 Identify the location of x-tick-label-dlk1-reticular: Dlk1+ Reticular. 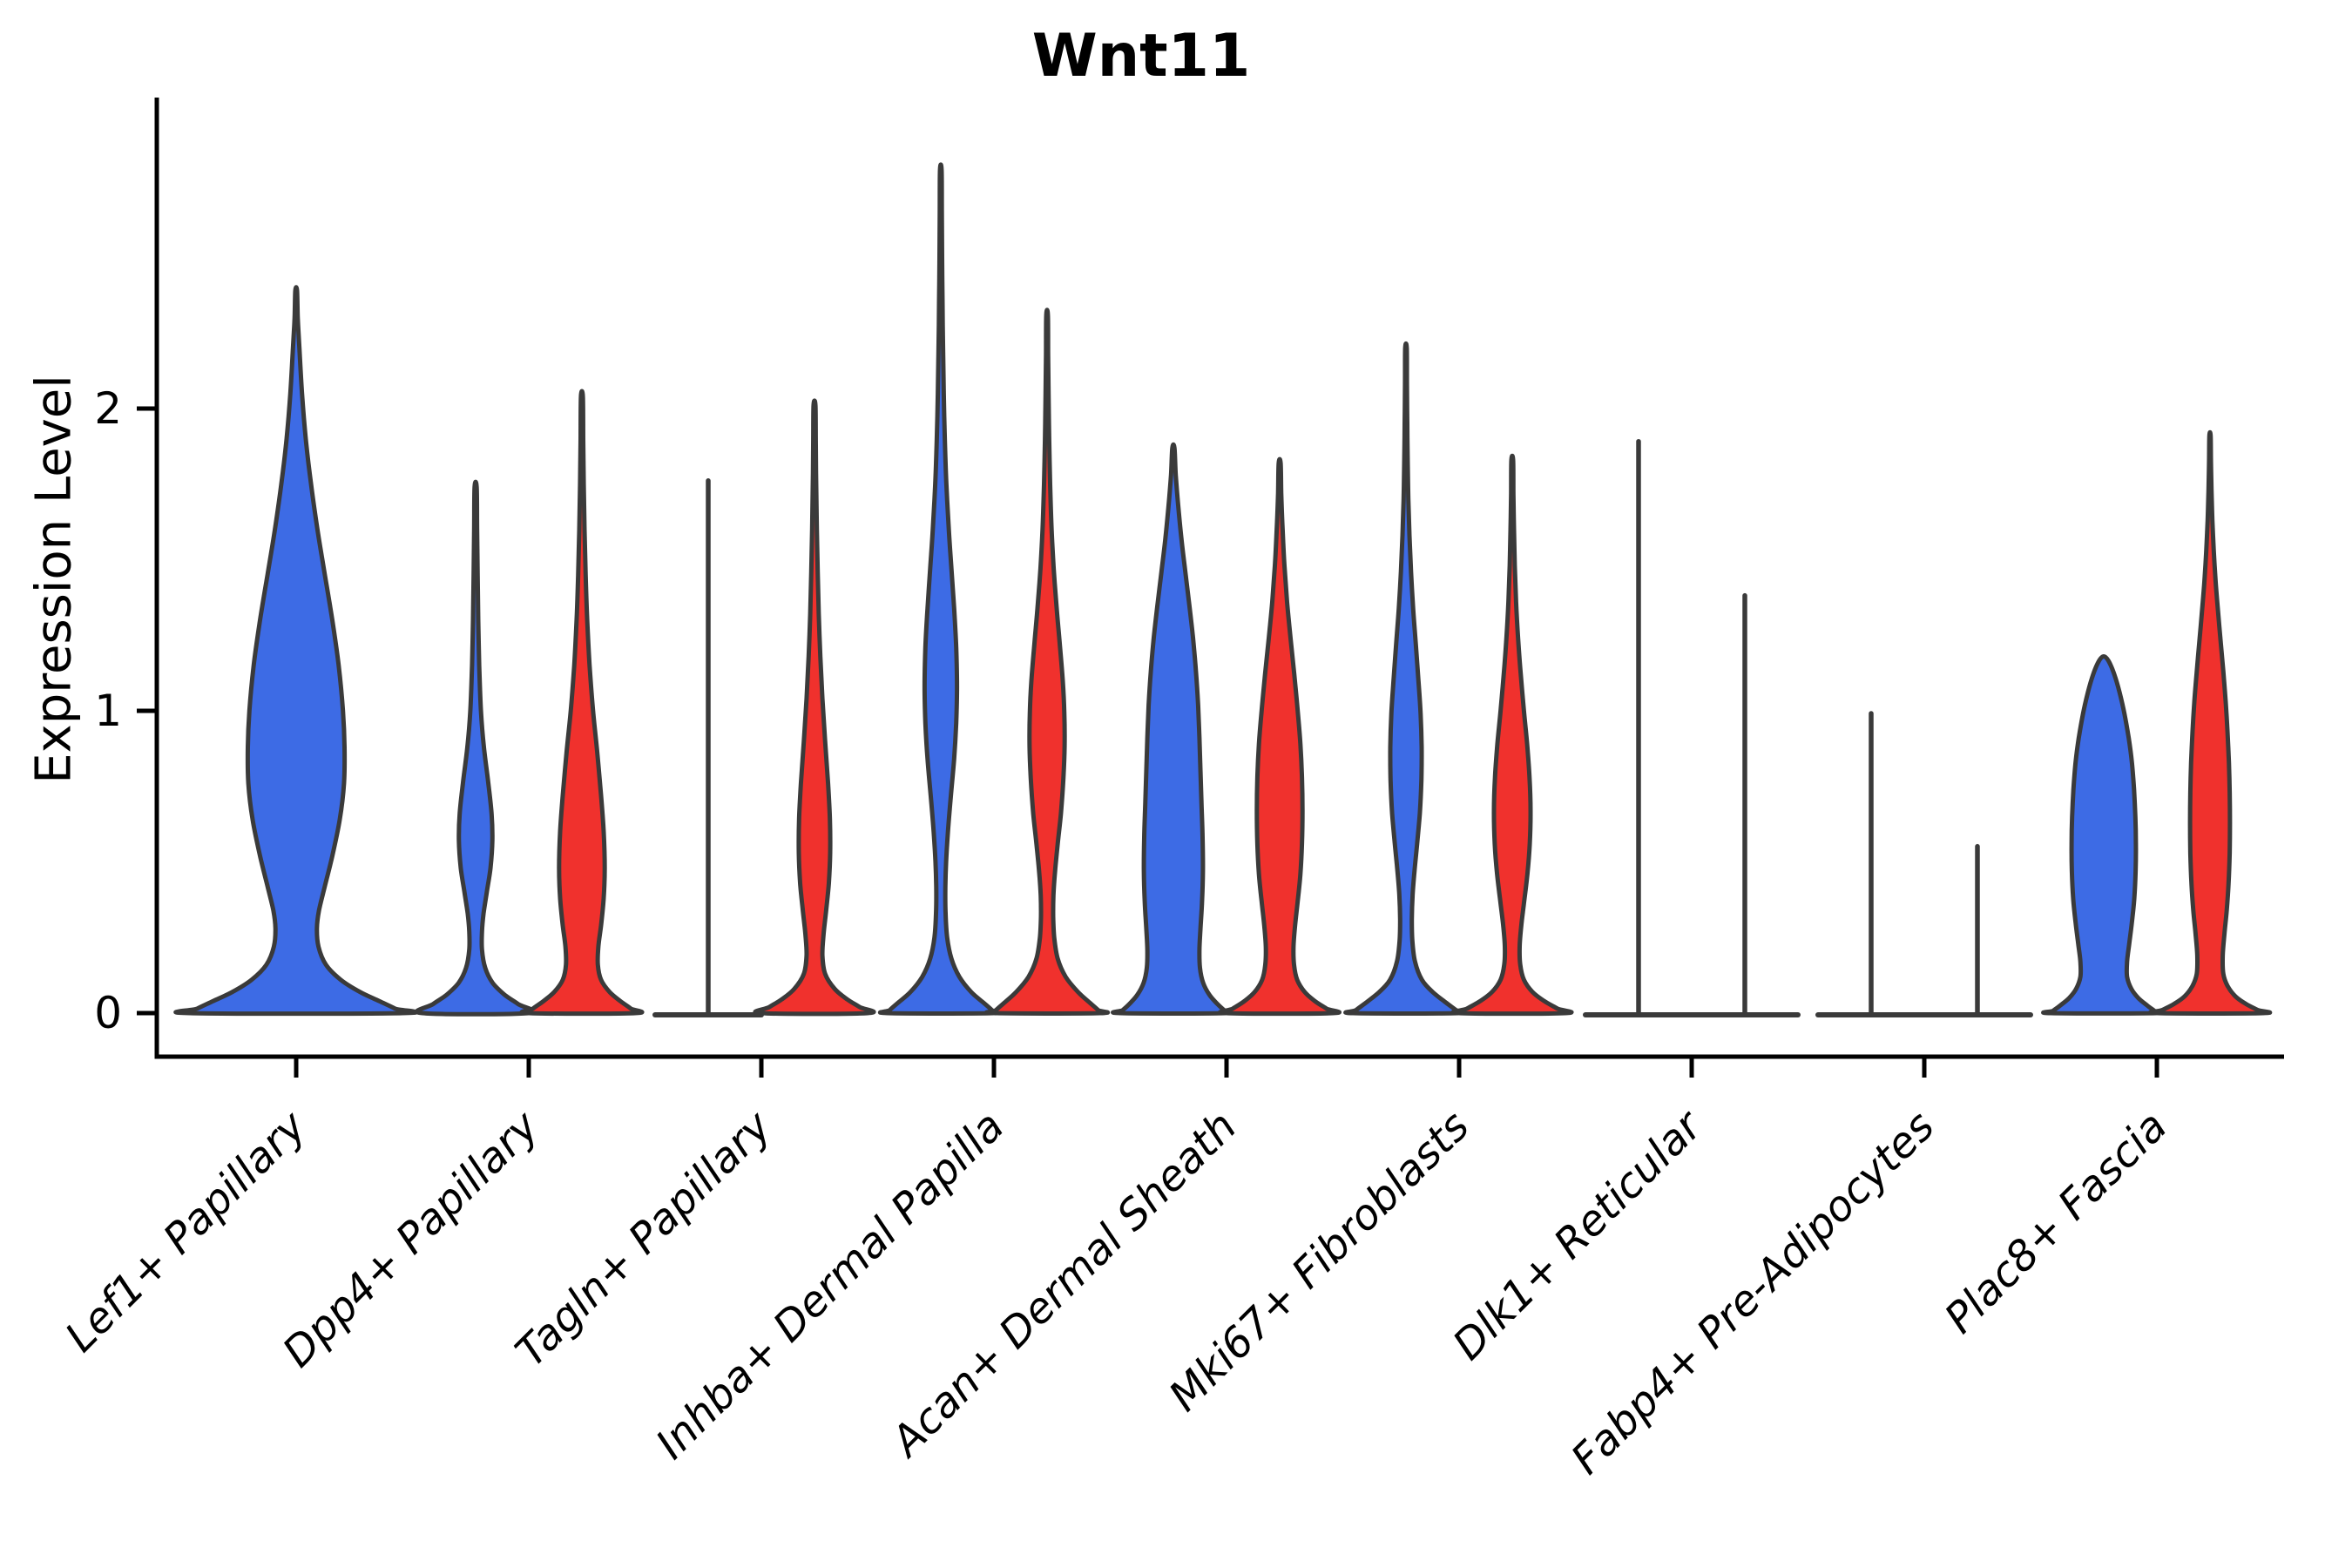
(1578, 1235).